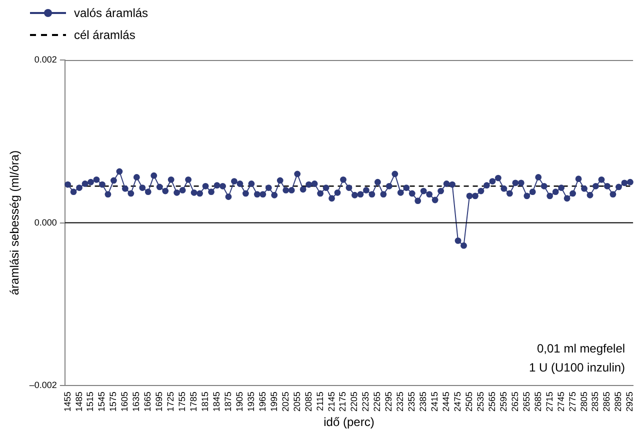 The width and height of the screenshot is (643, 432). I want to click on x-tick-label: 1635, so click(136, 402).